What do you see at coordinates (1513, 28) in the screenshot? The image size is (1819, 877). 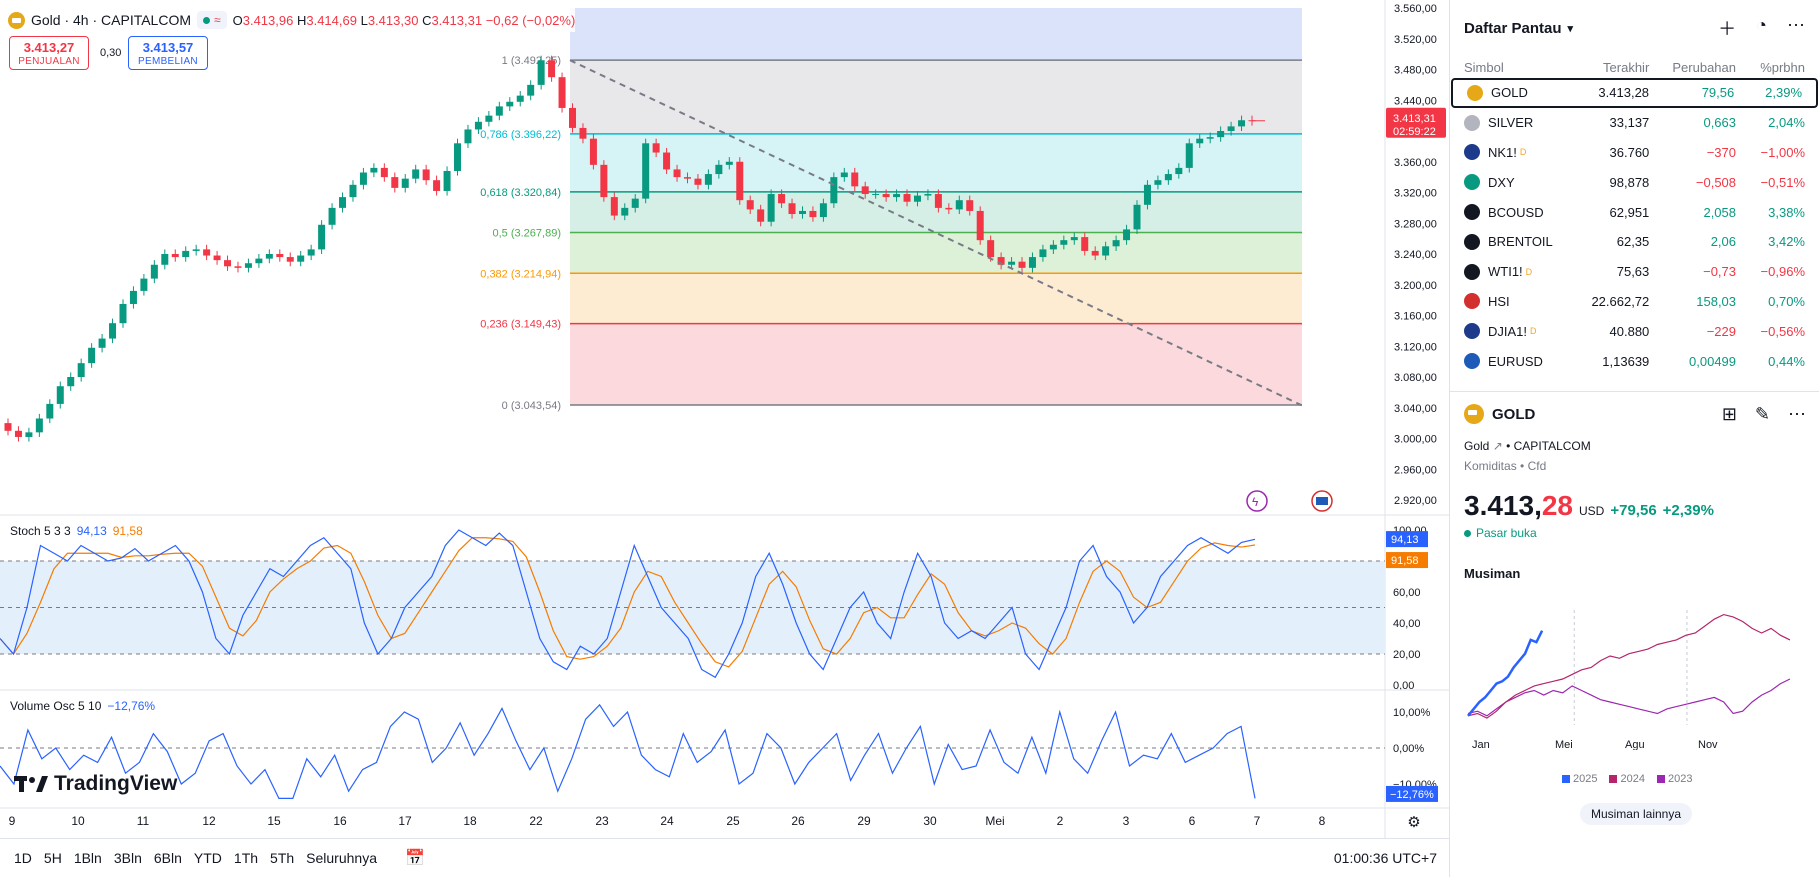 I see `watchlist-title: Daftar Pantau` at bounding box center [1513, 28].